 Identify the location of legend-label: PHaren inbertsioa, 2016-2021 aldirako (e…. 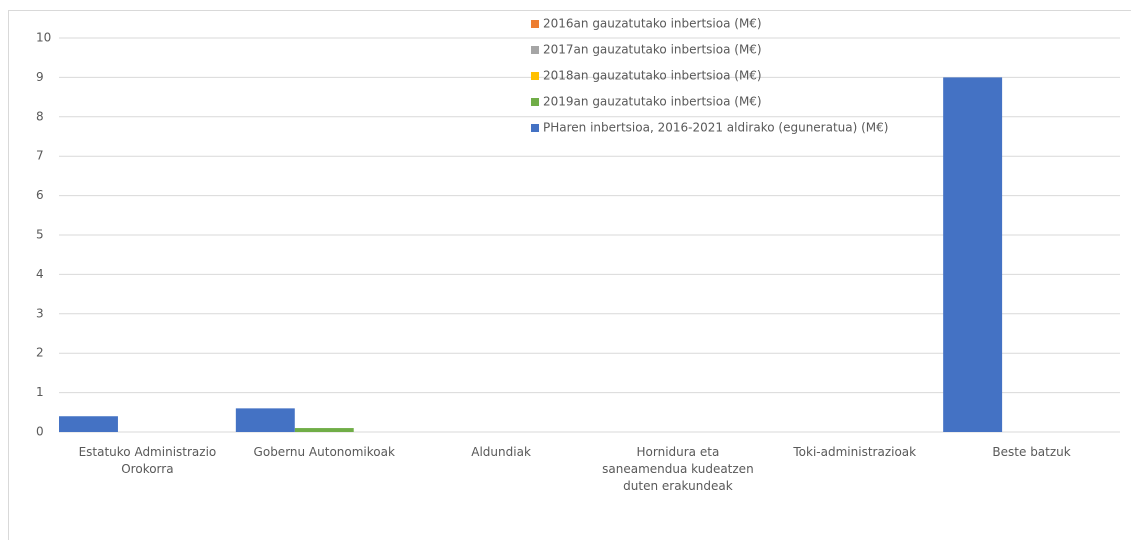
(715, 128).